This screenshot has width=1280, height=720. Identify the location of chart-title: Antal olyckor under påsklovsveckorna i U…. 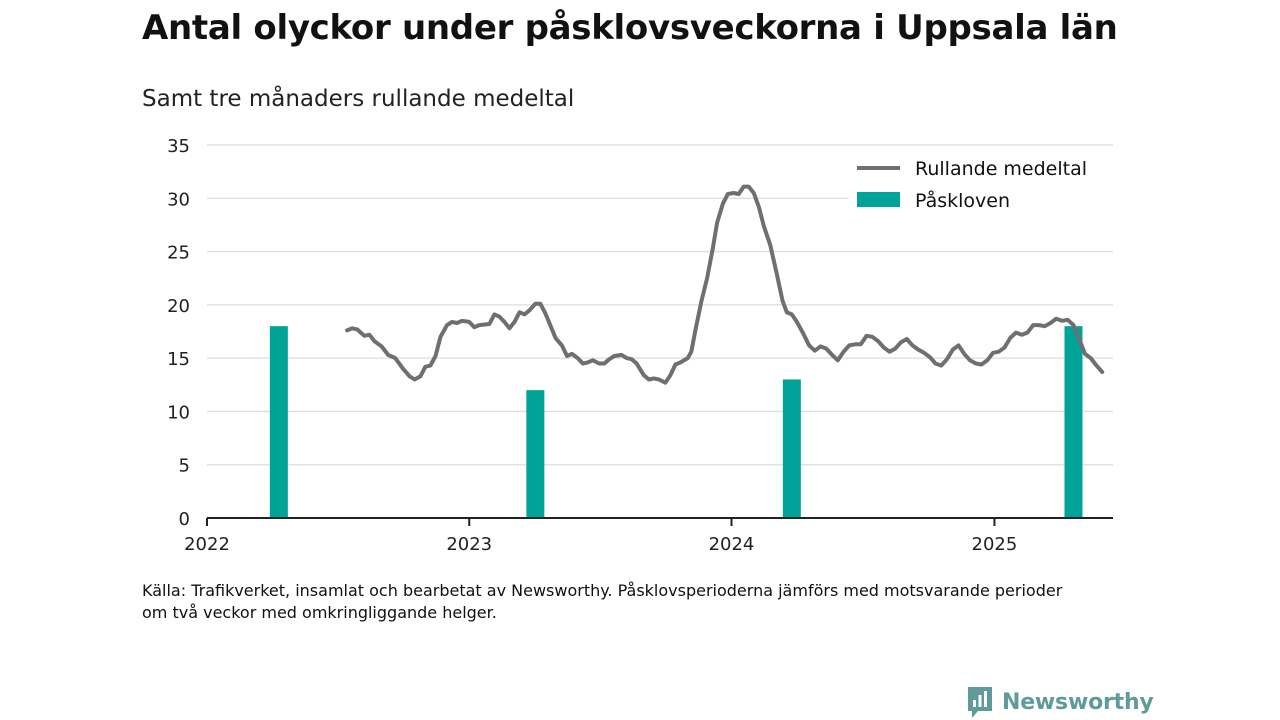
(630, 28).